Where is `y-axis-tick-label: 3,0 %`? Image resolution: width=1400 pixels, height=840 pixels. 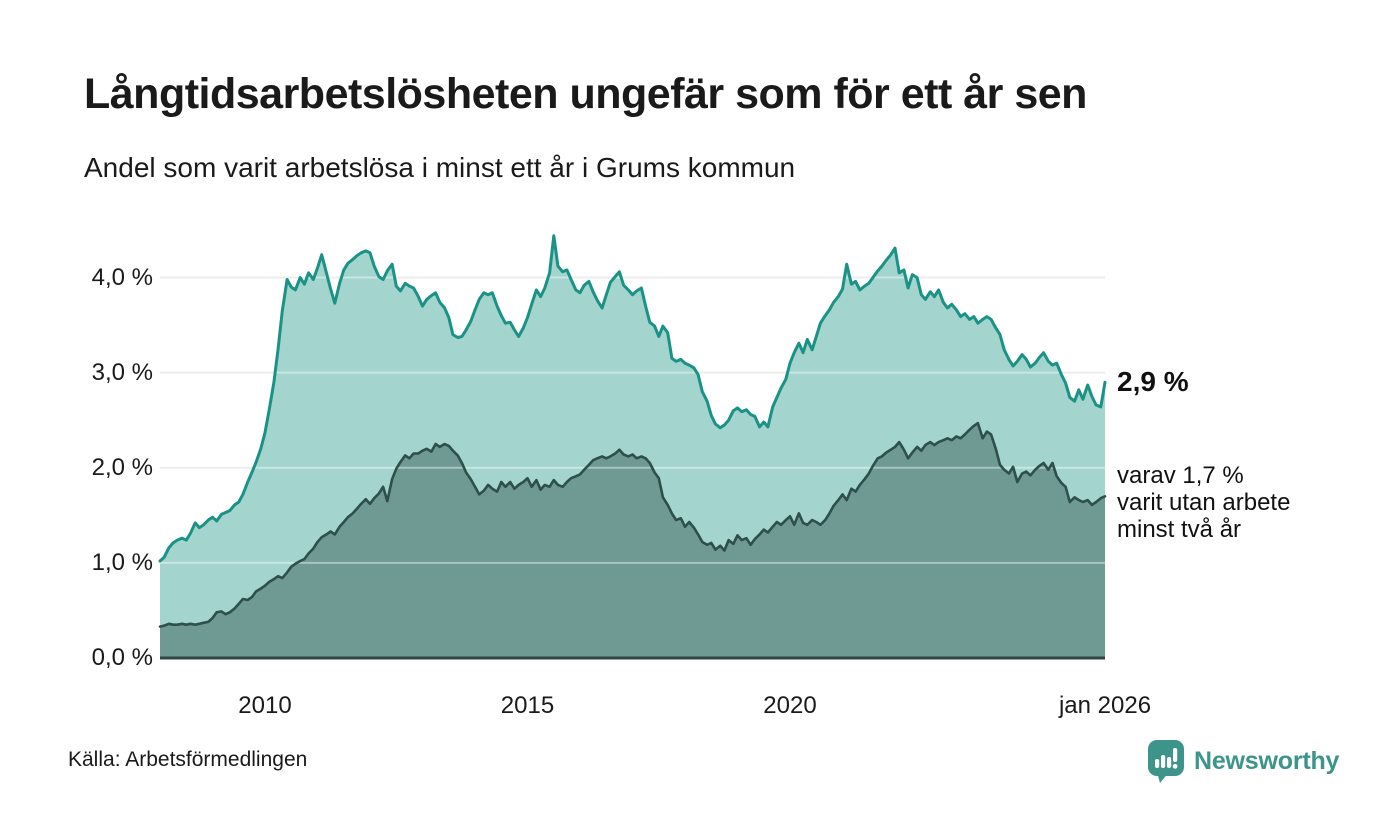
y-axis-tick-label: 3,0 % is located at coordinates (122, 372).